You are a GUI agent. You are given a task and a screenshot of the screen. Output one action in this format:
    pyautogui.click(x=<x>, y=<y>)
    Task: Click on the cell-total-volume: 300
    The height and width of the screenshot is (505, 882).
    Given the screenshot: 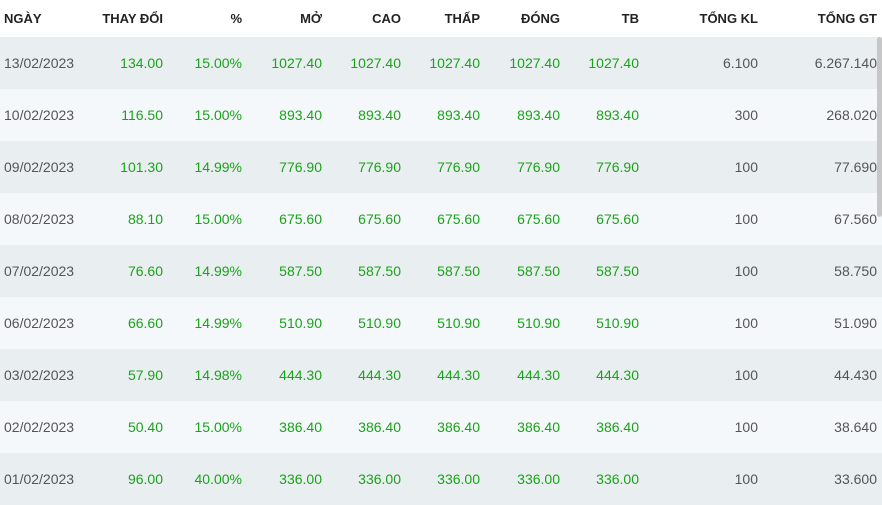 What is the action you would take?
    pyautogui.click(x=746, y=115)
    